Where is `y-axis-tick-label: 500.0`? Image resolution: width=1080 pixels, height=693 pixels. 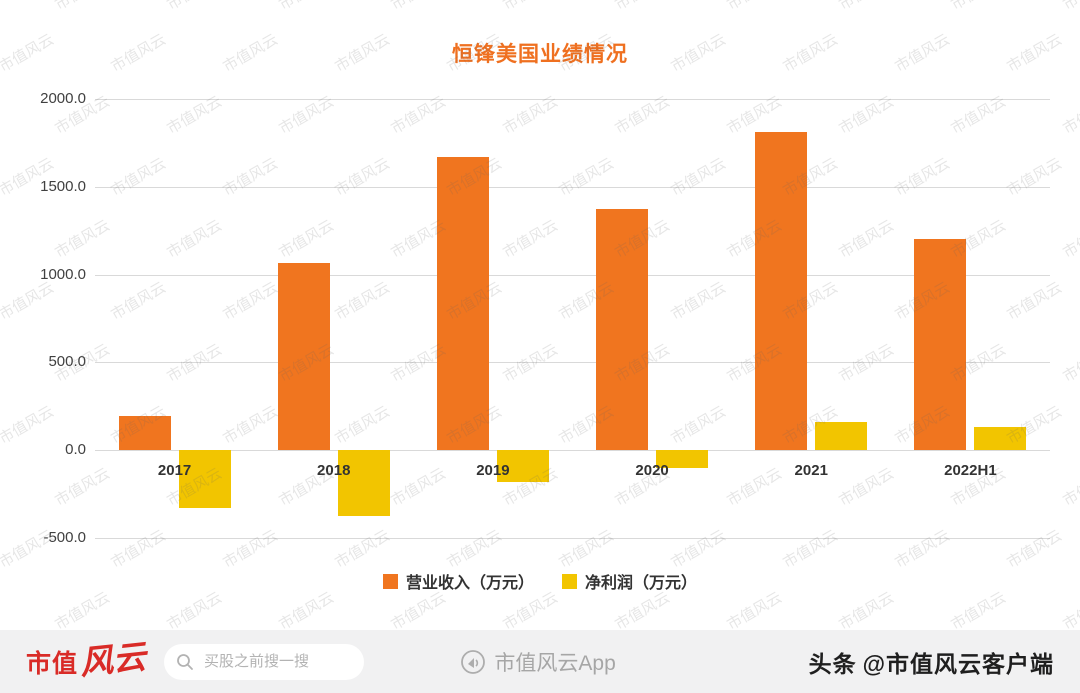
y-axis-tick-label: 500.0 is located at coordinates (67, 362).